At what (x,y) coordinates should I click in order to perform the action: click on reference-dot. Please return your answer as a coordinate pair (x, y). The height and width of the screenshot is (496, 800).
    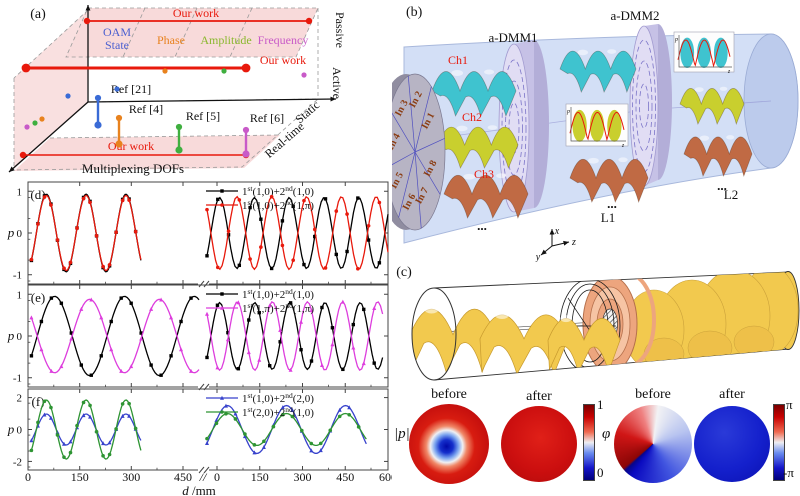
    Looking at the image, I should click on (246, 154).